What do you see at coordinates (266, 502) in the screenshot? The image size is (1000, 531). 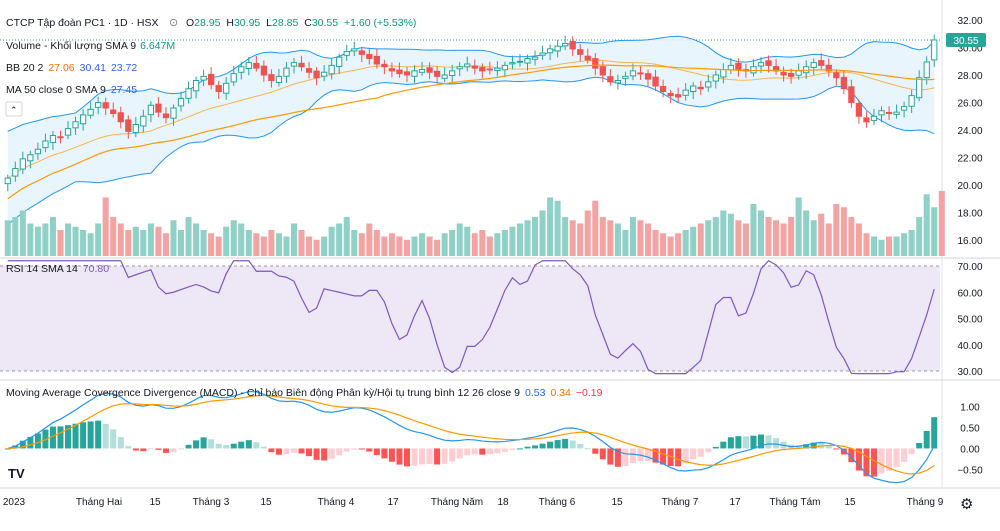 I see `time-axis-label: 15` at bounding box center [266, 502].